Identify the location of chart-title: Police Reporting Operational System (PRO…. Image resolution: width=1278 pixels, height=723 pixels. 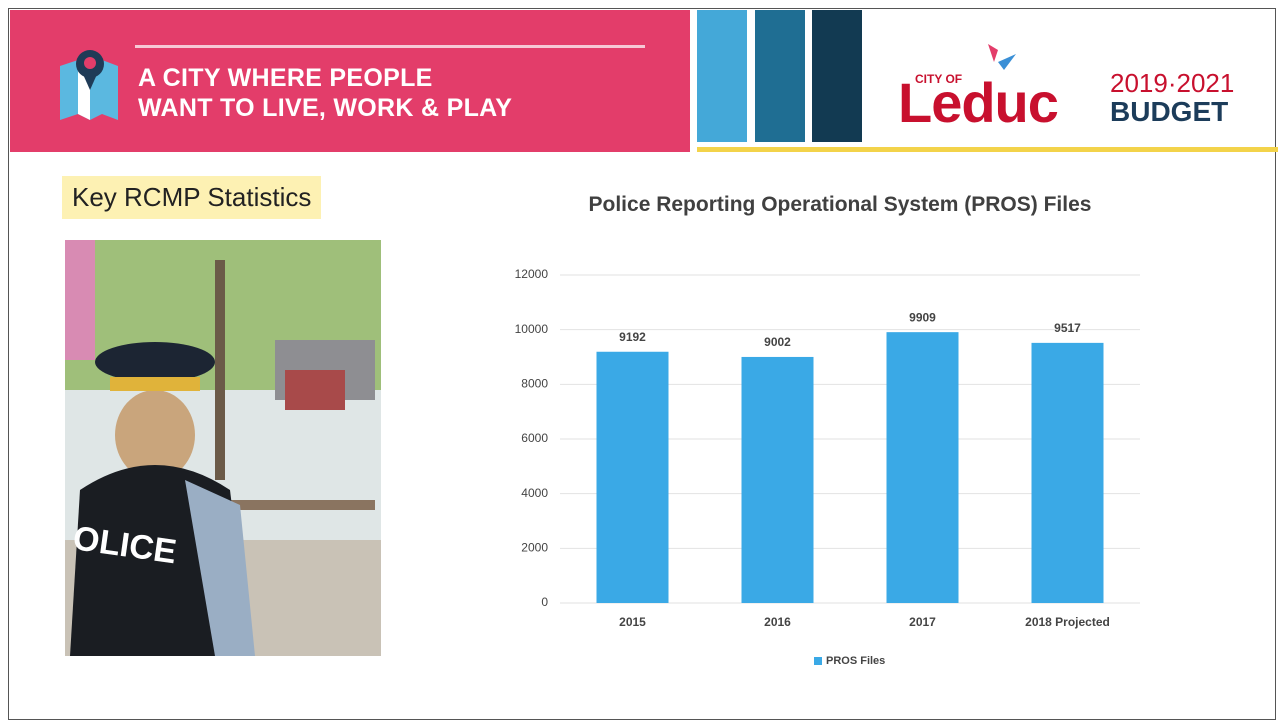
(840, 204).